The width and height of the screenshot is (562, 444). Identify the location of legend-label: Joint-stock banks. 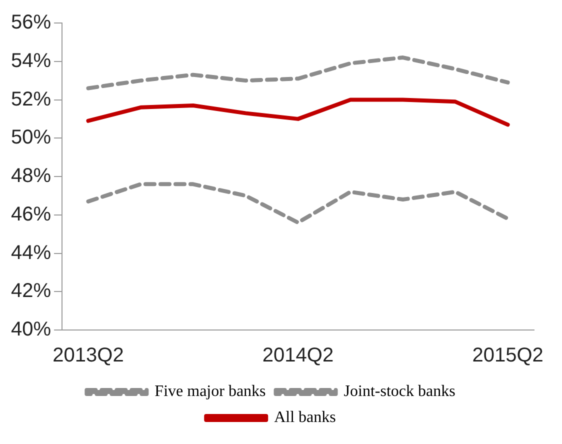
(400, 391).